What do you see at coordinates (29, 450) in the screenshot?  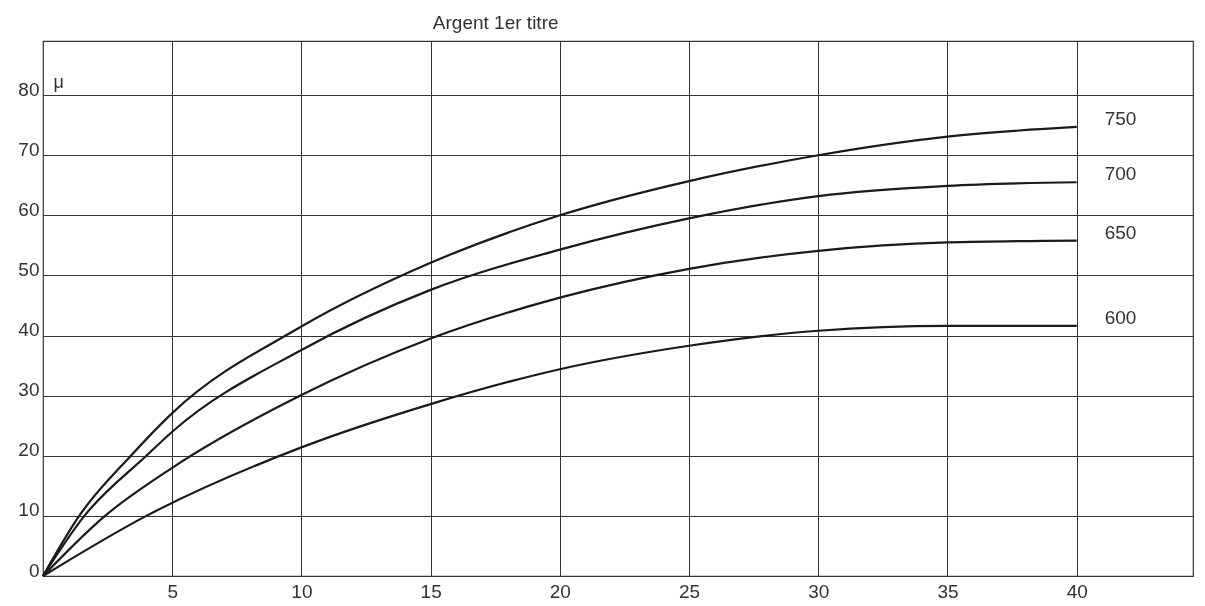 I see `y-tick-label: 20` at bounding box center [29, 450].